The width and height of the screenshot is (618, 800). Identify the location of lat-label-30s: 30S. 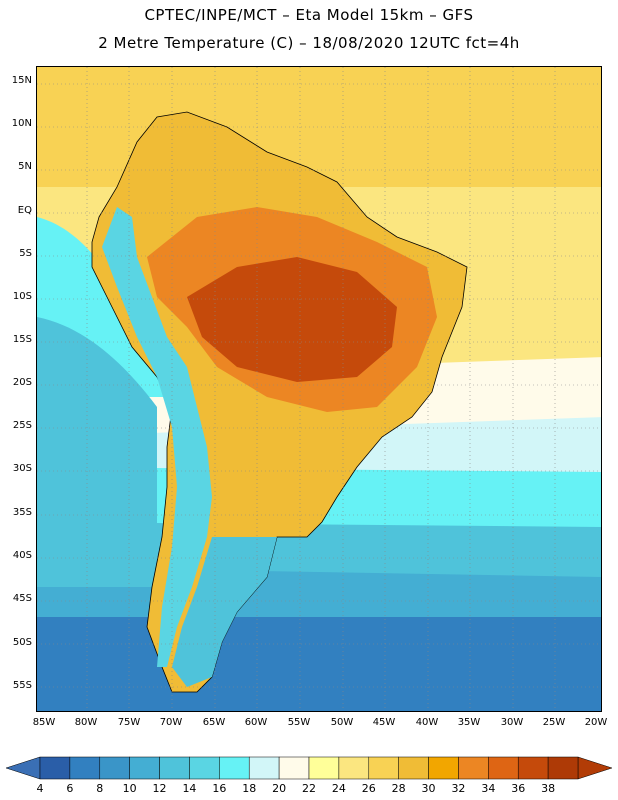
(22, 468).